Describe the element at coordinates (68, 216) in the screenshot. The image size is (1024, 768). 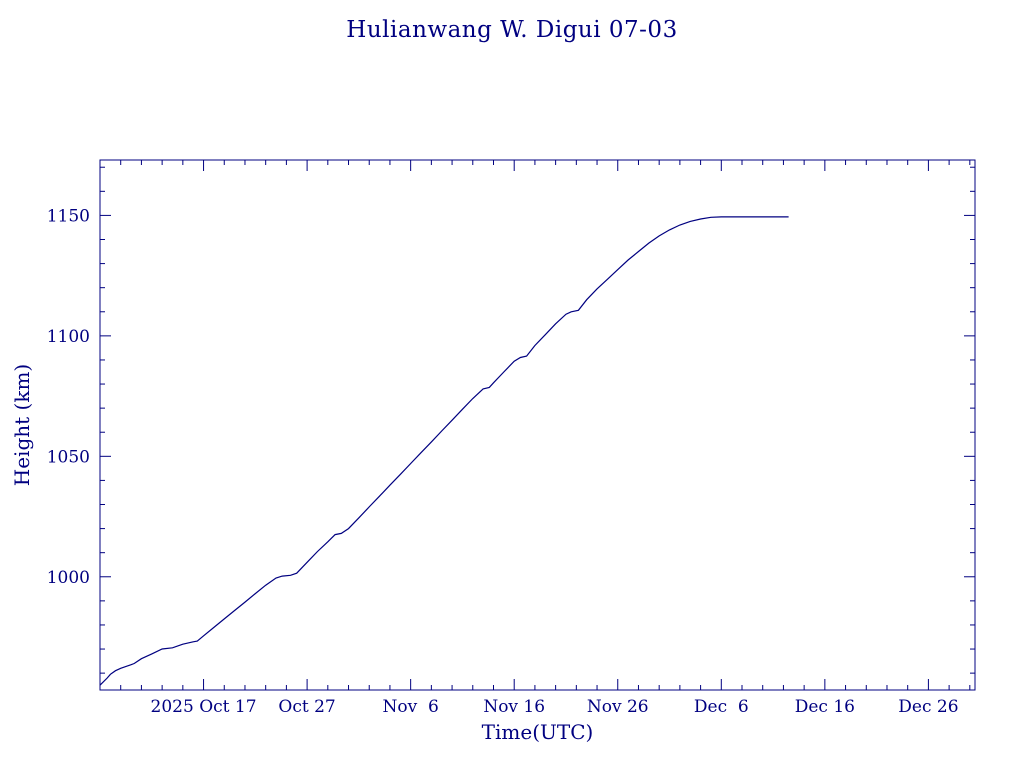
I see `y-tick-label: 1150` at that location.